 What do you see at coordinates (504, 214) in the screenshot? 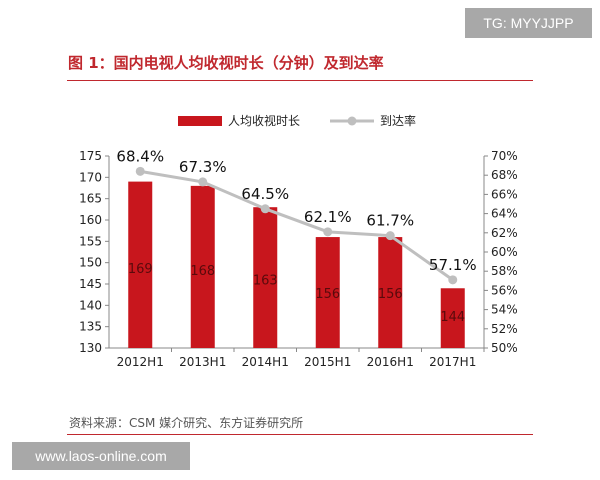
I see `y-right-tick-label: 64%` at bounding box center [504, 214].